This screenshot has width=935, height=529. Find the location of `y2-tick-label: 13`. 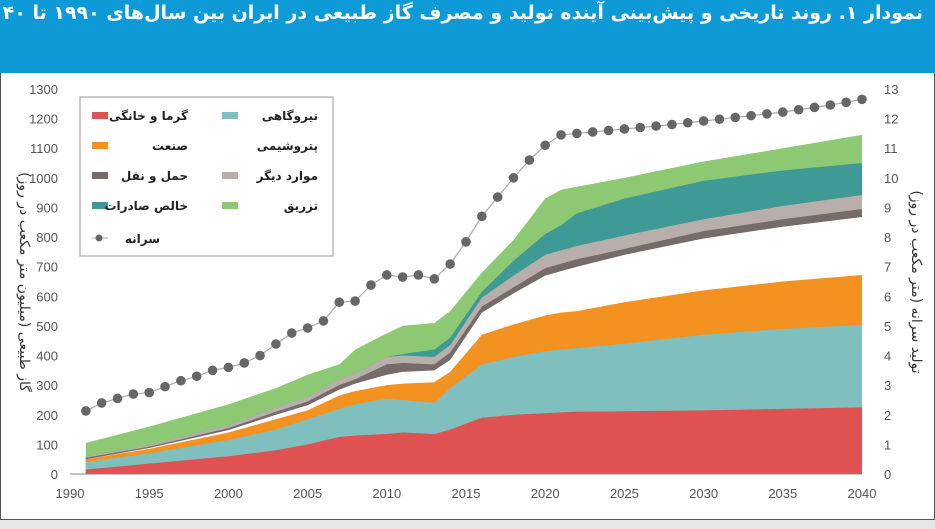

y2-tick-label: 13 is located at coordinates (891, 89).